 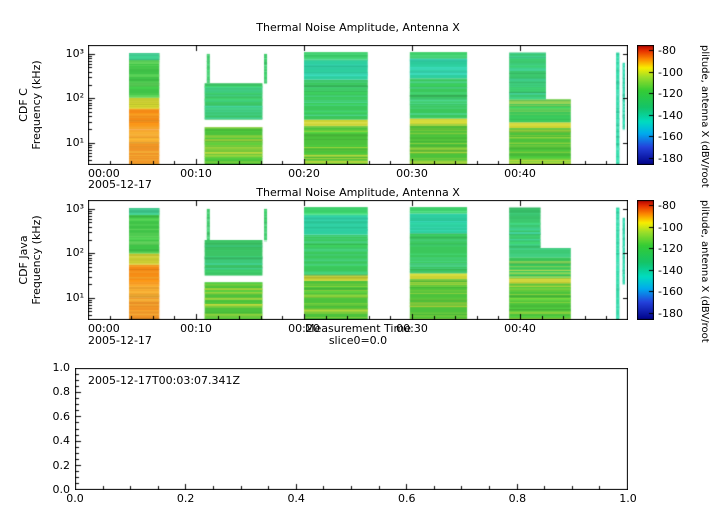 I want to click on panel2-colorbar-label: plitude, antenna X (dBV/root, so click(x=704, y=271).